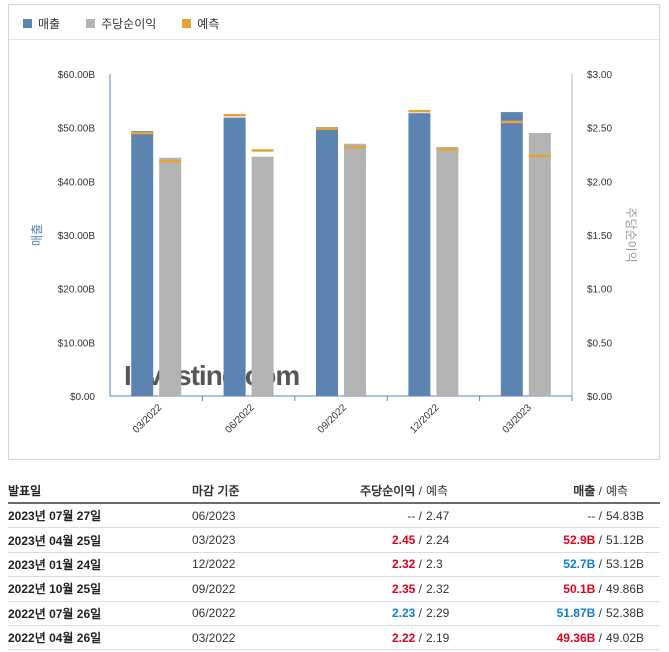 The image size is (669, 652). I want to click on legend-item-eps: 주당순이익, so click(121, 23).